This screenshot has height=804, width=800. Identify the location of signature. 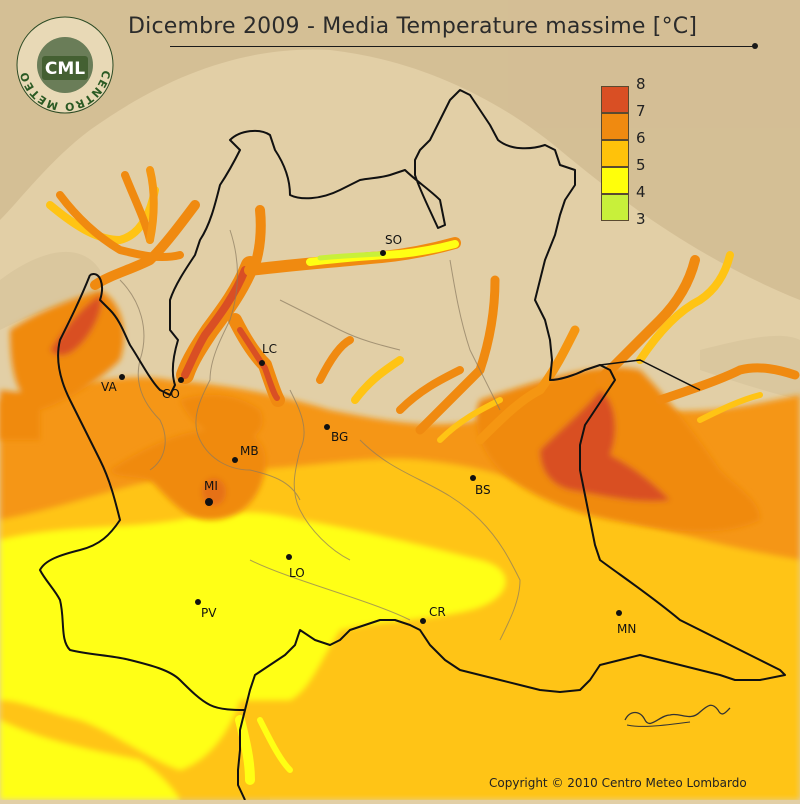
(677, 714).